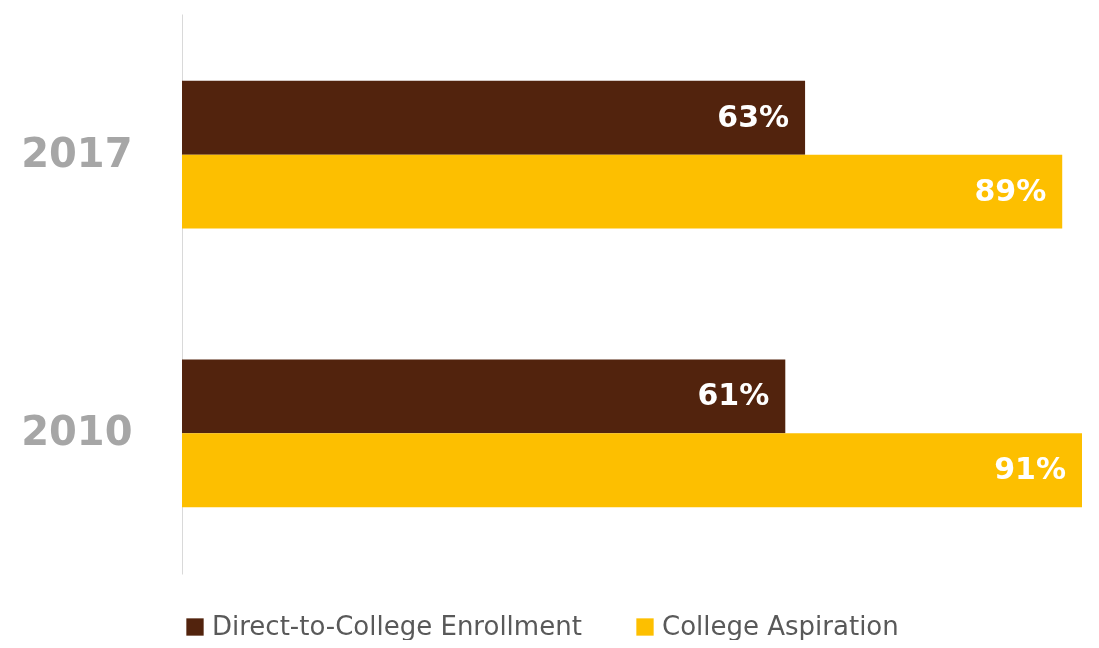  I want to click on data-label: 61%, so click(733, 395).